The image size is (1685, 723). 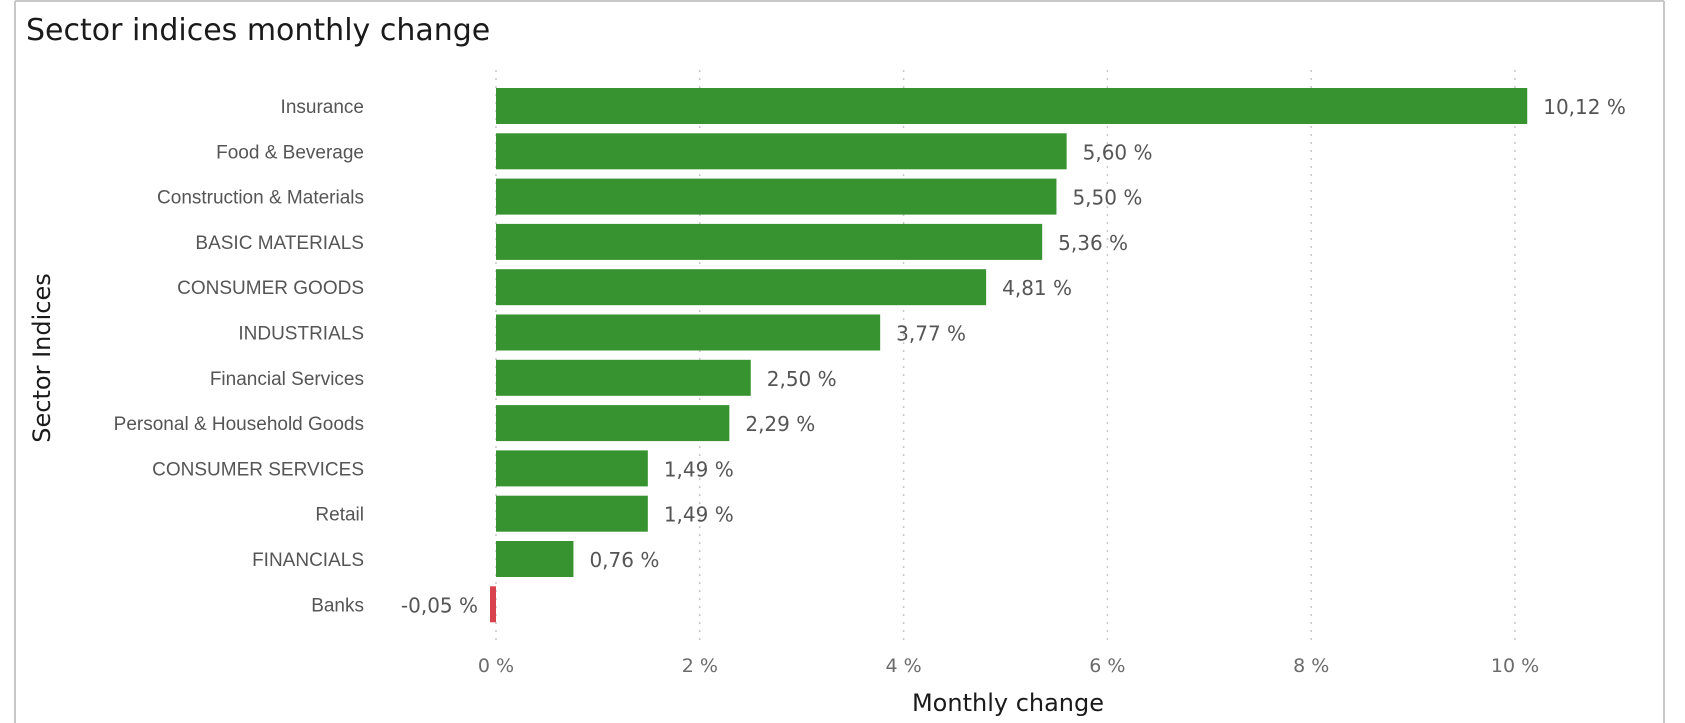 What do you see at coordinates (780, 424) in the screenshot?
I see `value-label: 2,29 %` at bounding box center [780, 424].